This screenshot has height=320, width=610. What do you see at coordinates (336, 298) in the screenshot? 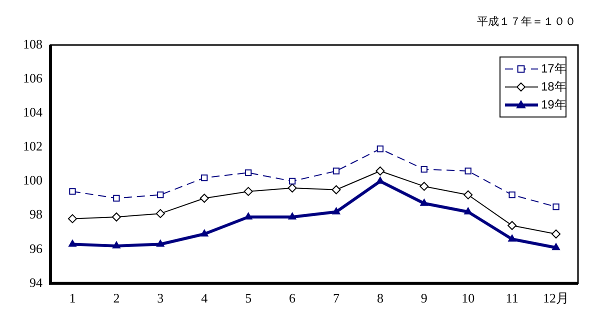
I see `x-tick-label: 7` at bounding box center [336, 298].